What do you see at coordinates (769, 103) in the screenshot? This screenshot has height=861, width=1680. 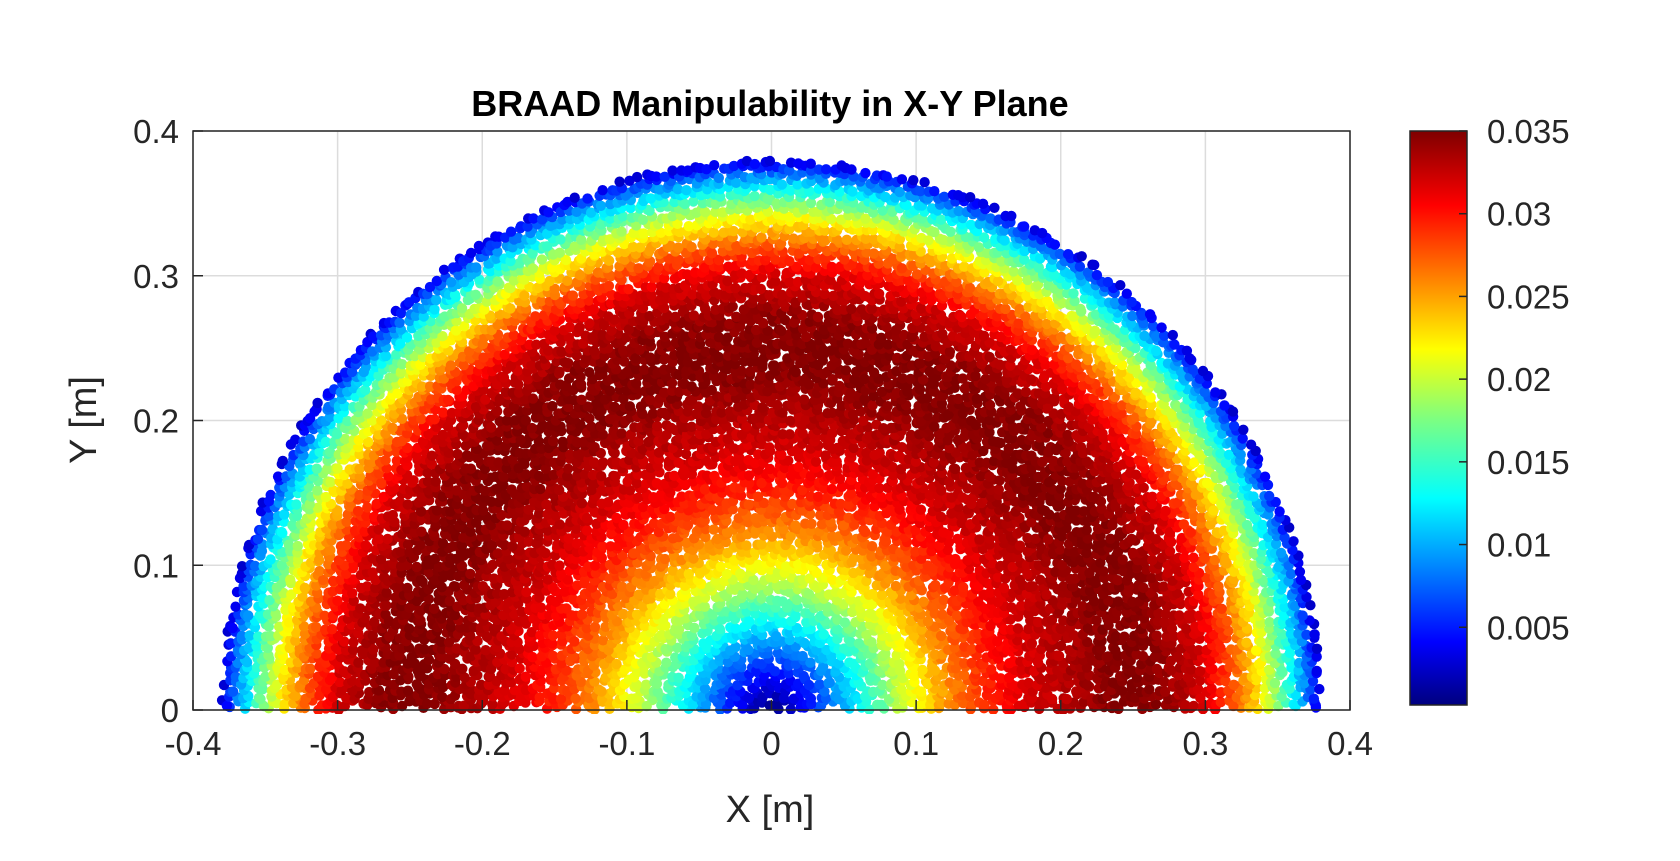 I see `chart-title: BRAAD Manipulability in X-Y Plane` at bounding box center [769, 103].